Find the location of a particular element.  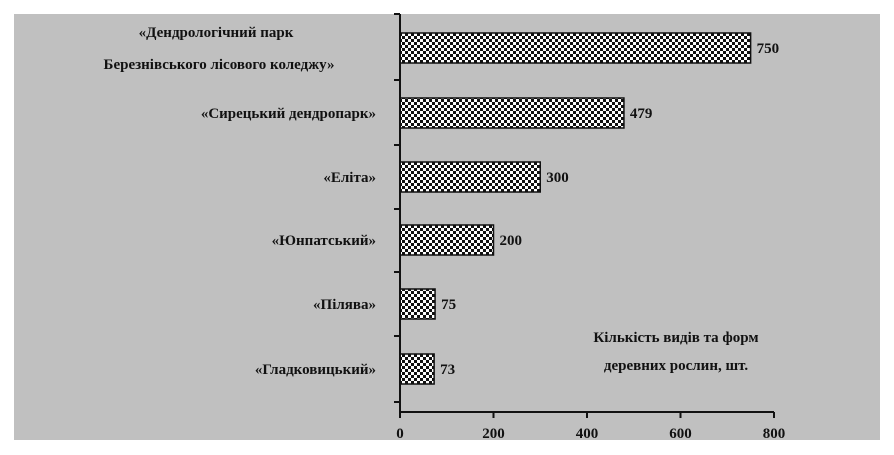

category-label: «Еліта» is located at coordinates (349, 178).